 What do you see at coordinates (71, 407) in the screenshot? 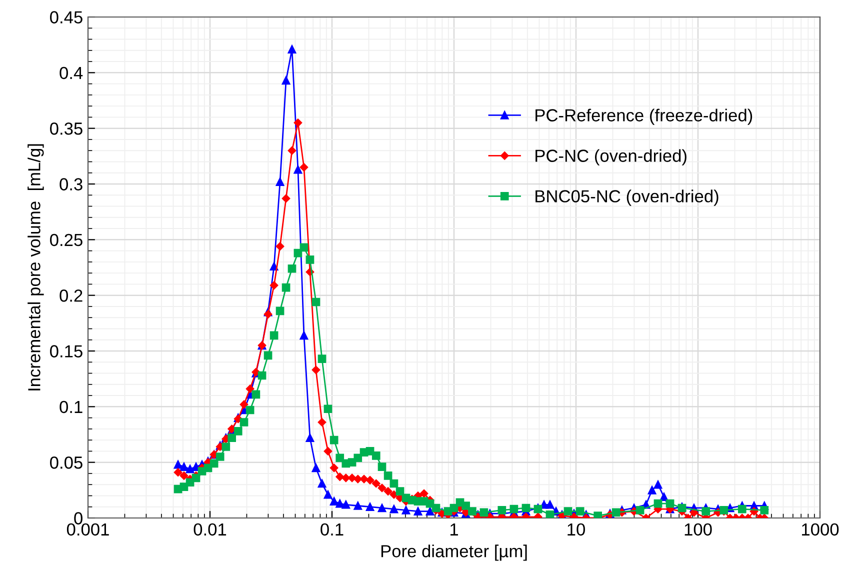
I see `y-tick-label: 0.1` at bounding box center [71, 407].